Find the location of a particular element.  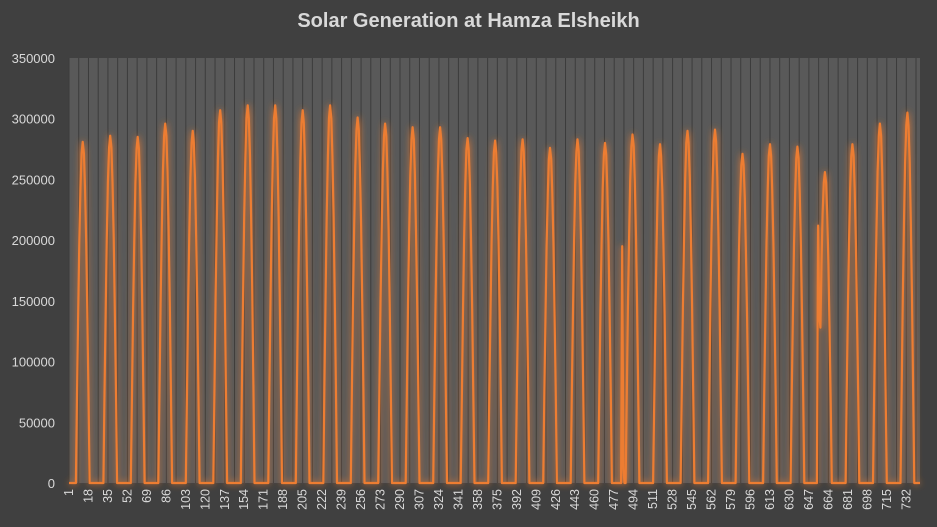

x-tick-label: 341 is located at coordinates (458, 499).